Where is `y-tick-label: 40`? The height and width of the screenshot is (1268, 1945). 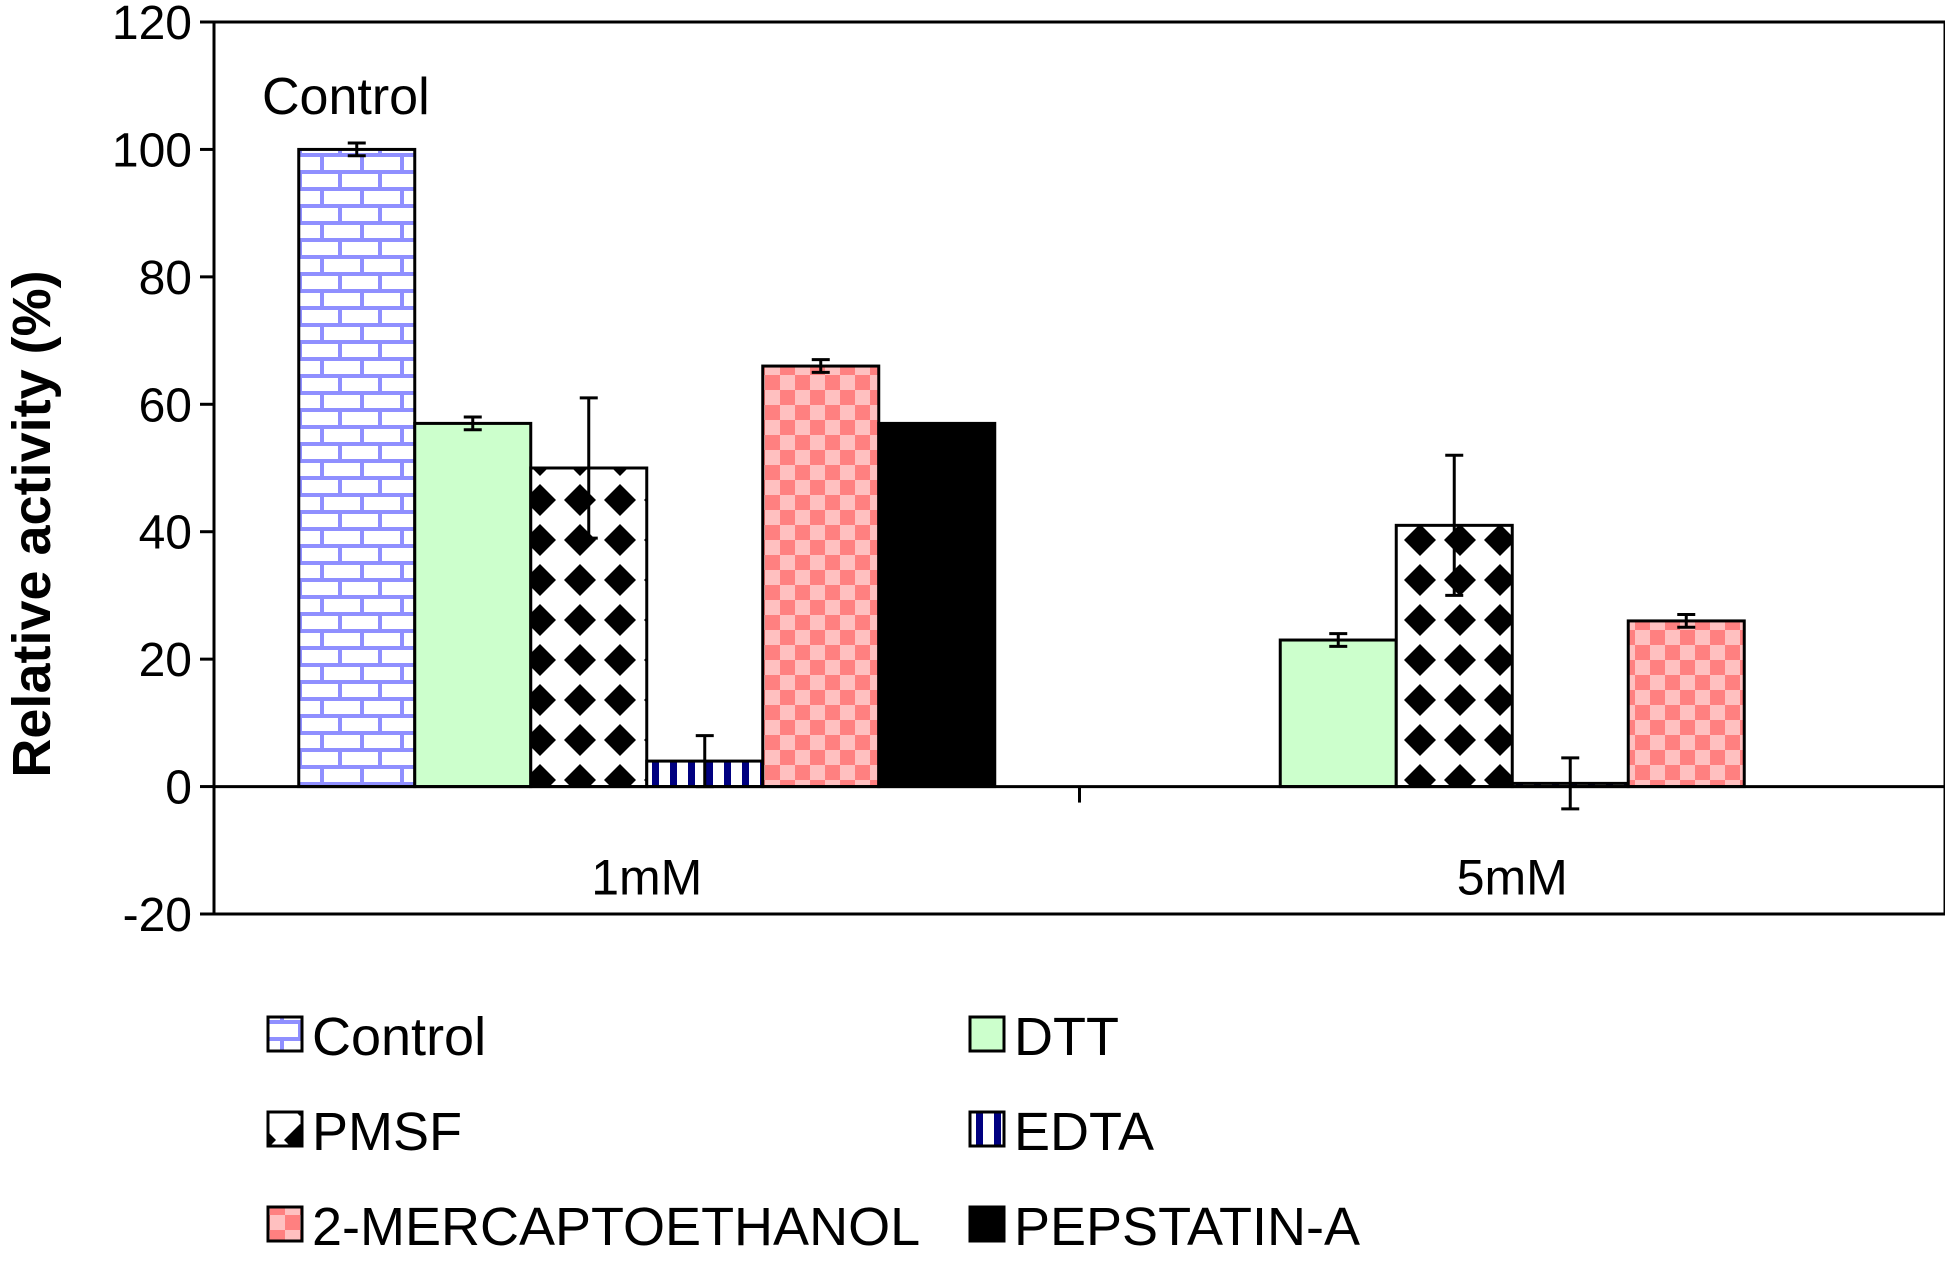 y-tick-label: 40 is located at coordinates (165, 533).